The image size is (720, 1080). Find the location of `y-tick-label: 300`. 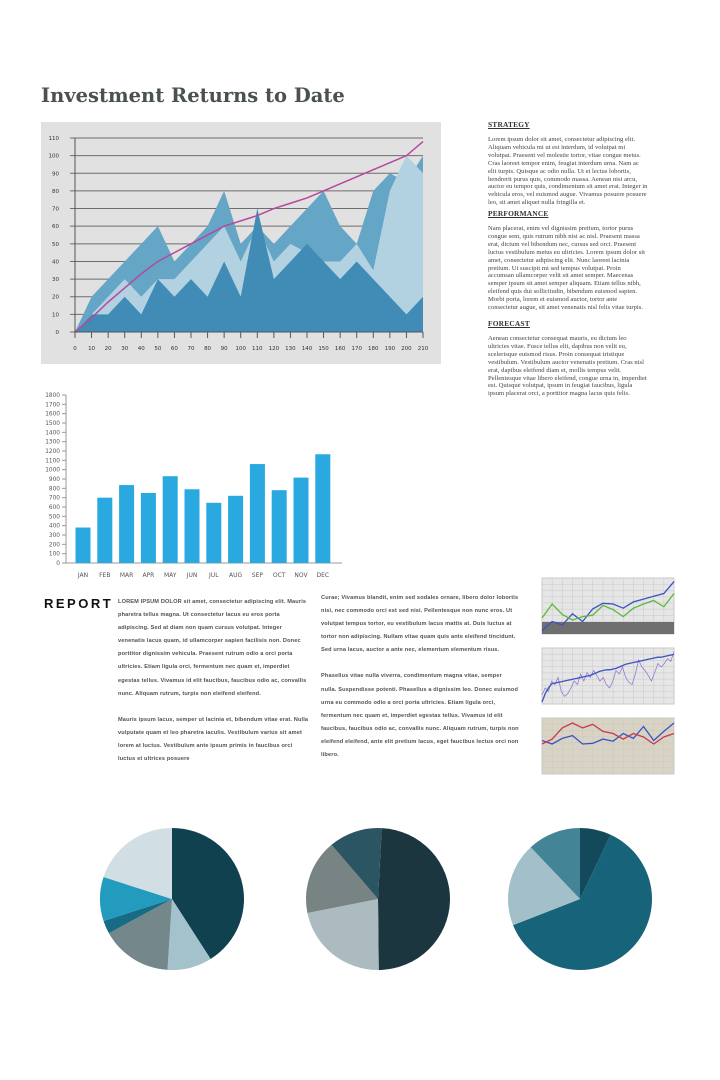

y-tick-label: 300 is located at coordinates (54, 536).